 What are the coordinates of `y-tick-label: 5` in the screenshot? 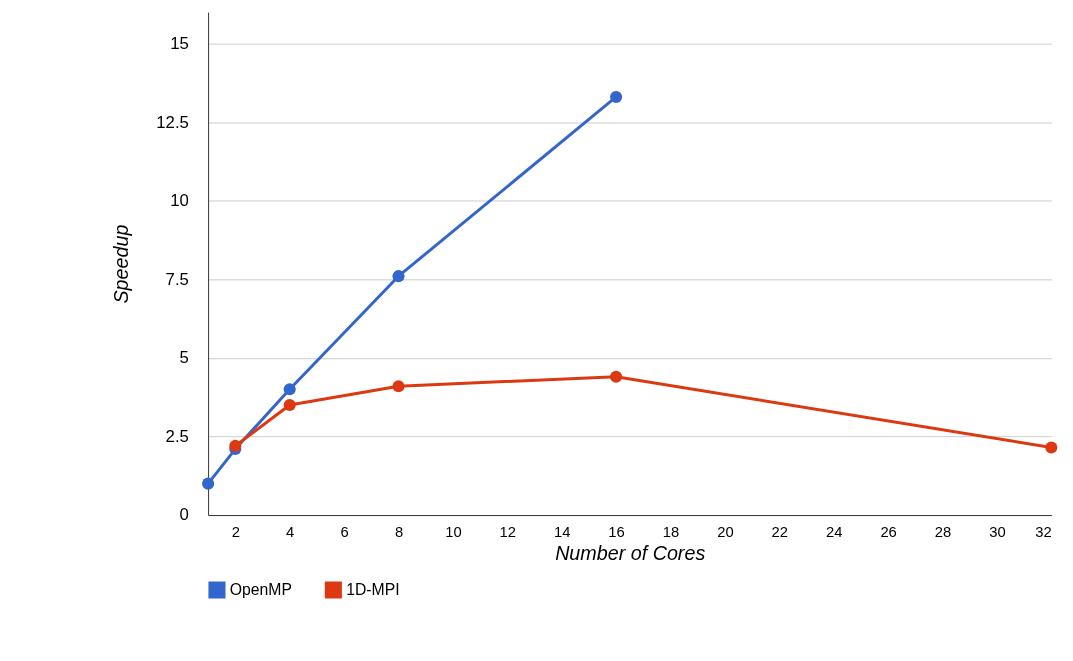 It's located at (184, 358).